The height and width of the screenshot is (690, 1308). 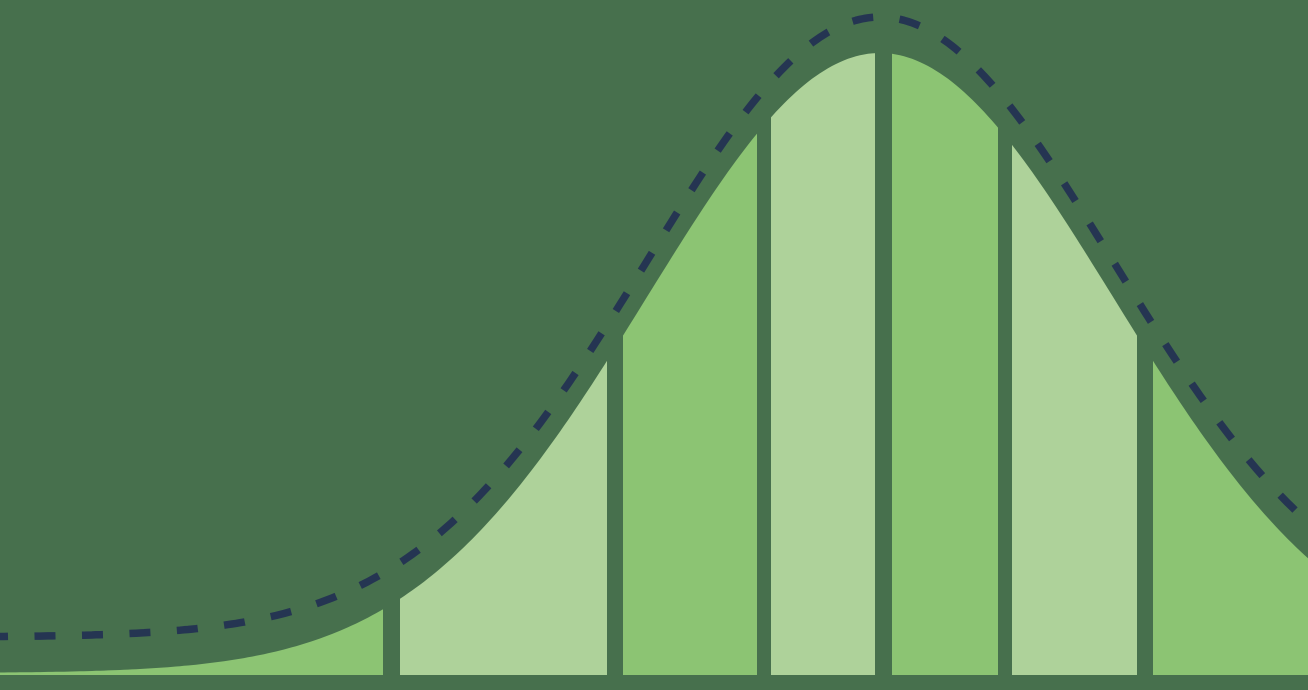 What do you see at coordinates (823, 364) in the screenshot?
I see `bell-segment-4-light` at bounding box center [823, 364].